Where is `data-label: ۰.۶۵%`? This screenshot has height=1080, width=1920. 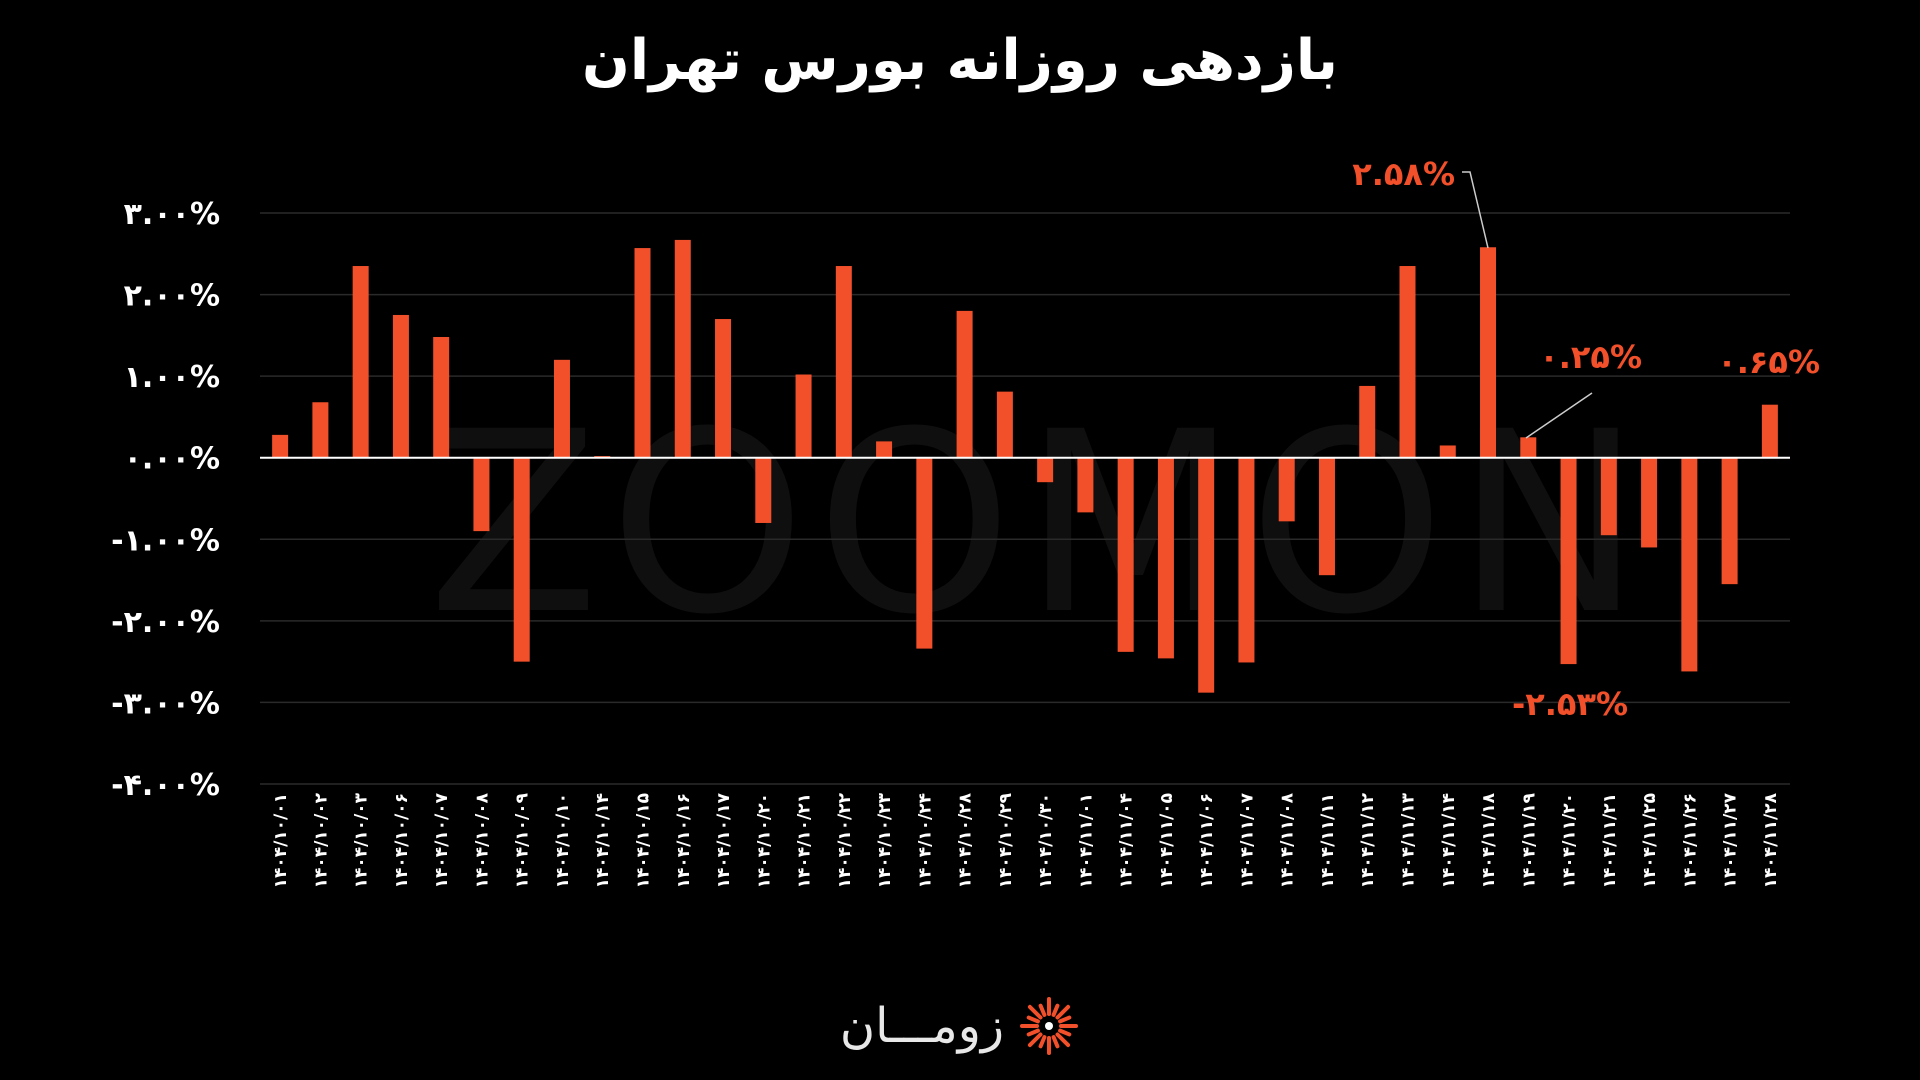 data-label: ۰.۶۵% is located at coordinates (1768, 362).